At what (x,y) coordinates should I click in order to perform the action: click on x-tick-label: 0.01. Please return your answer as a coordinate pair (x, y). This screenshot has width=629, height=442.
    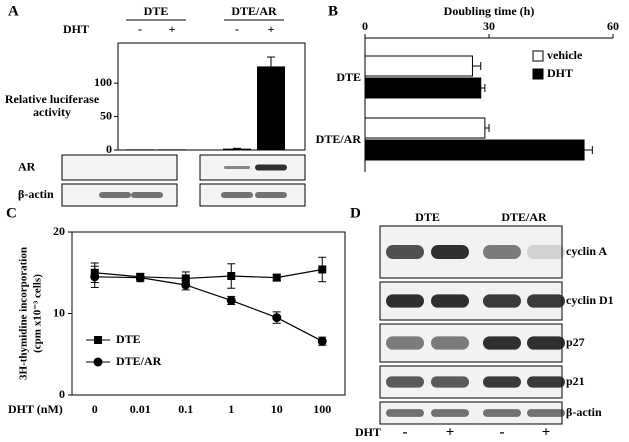
    Looking at the image, I should click on (140, 409).